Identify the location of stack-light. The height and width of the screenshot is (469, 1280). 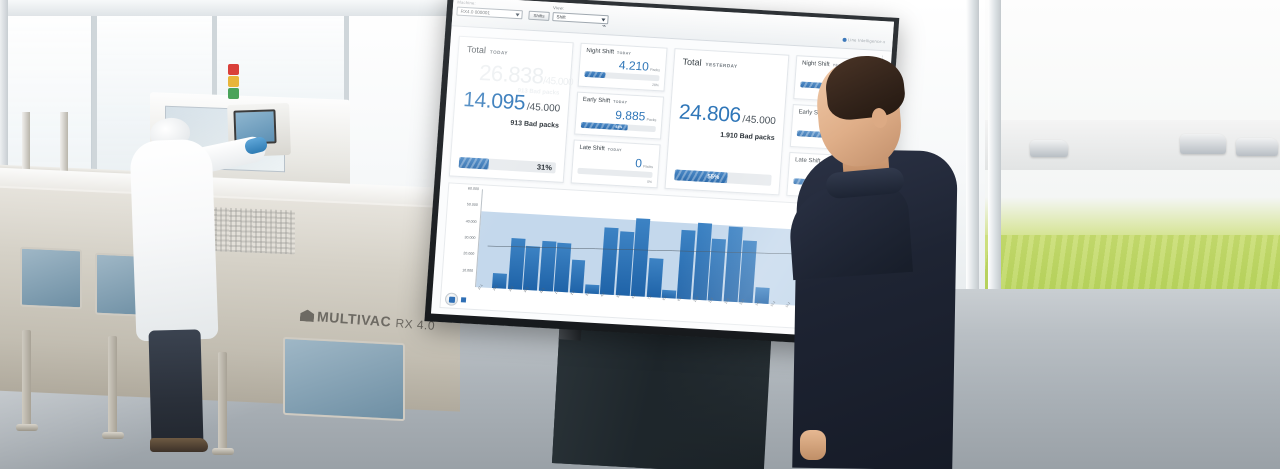
(233, 84).